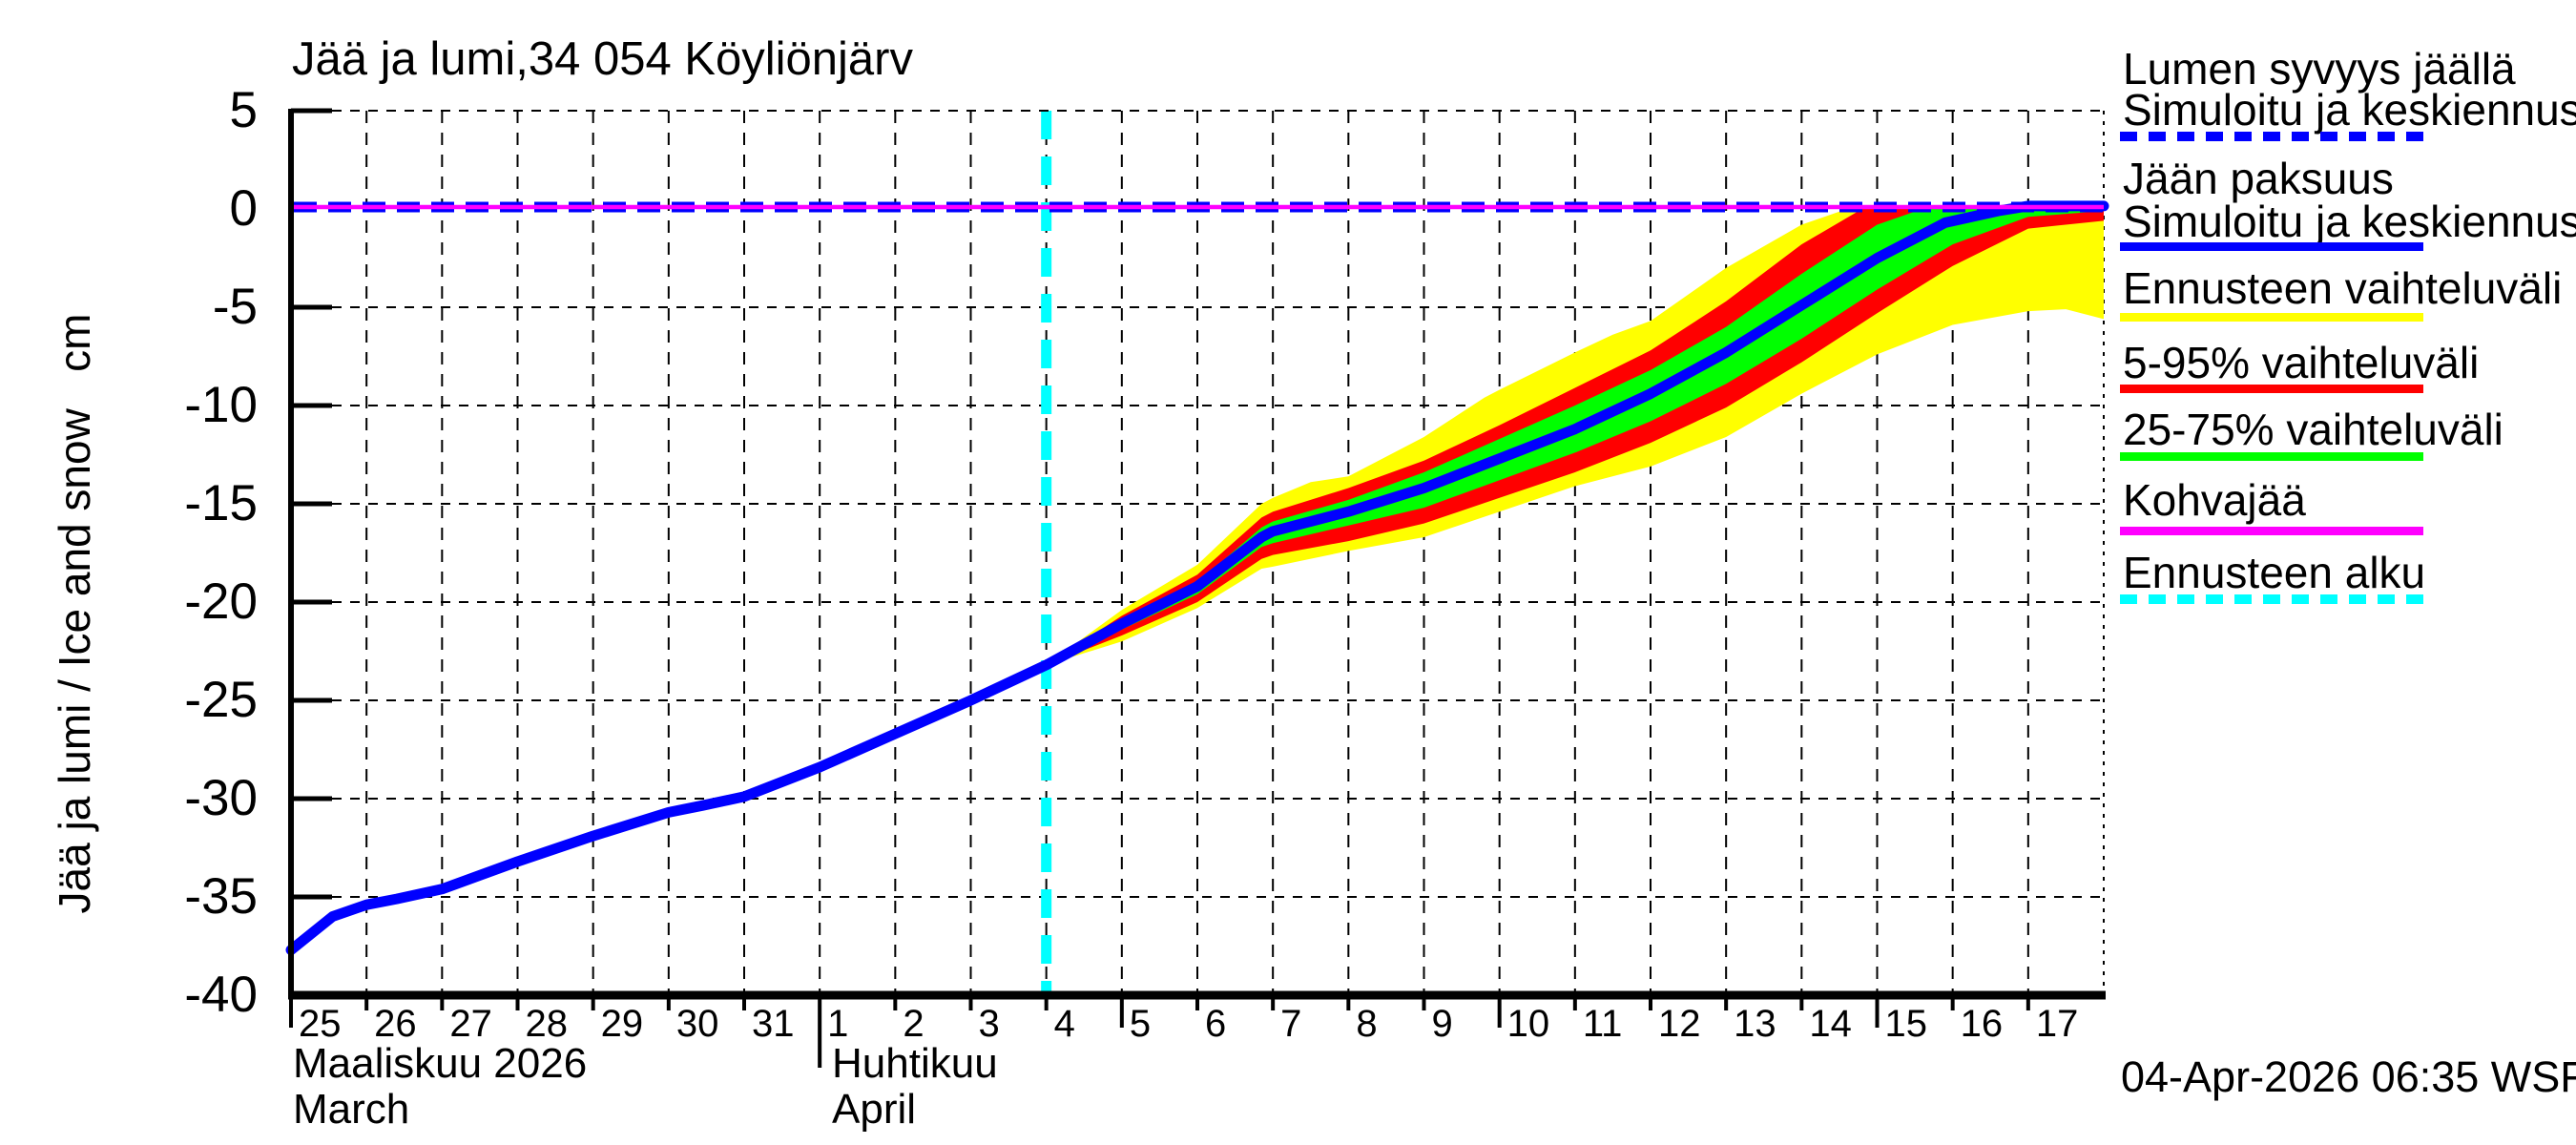 This screenshot has height=1145, width=2576. I want to click on legend-label: Lumen syvyys jäällä, so click(2319, 69).